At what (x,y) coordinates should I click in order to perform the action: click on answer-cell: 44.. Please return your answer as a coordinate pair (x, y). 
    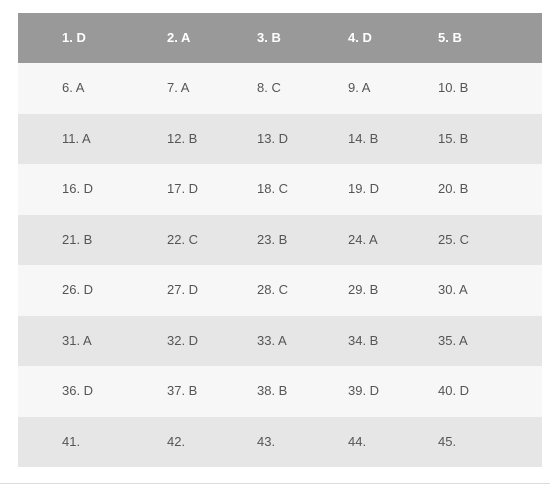
    Looking at the image, I should click on (357, 441).